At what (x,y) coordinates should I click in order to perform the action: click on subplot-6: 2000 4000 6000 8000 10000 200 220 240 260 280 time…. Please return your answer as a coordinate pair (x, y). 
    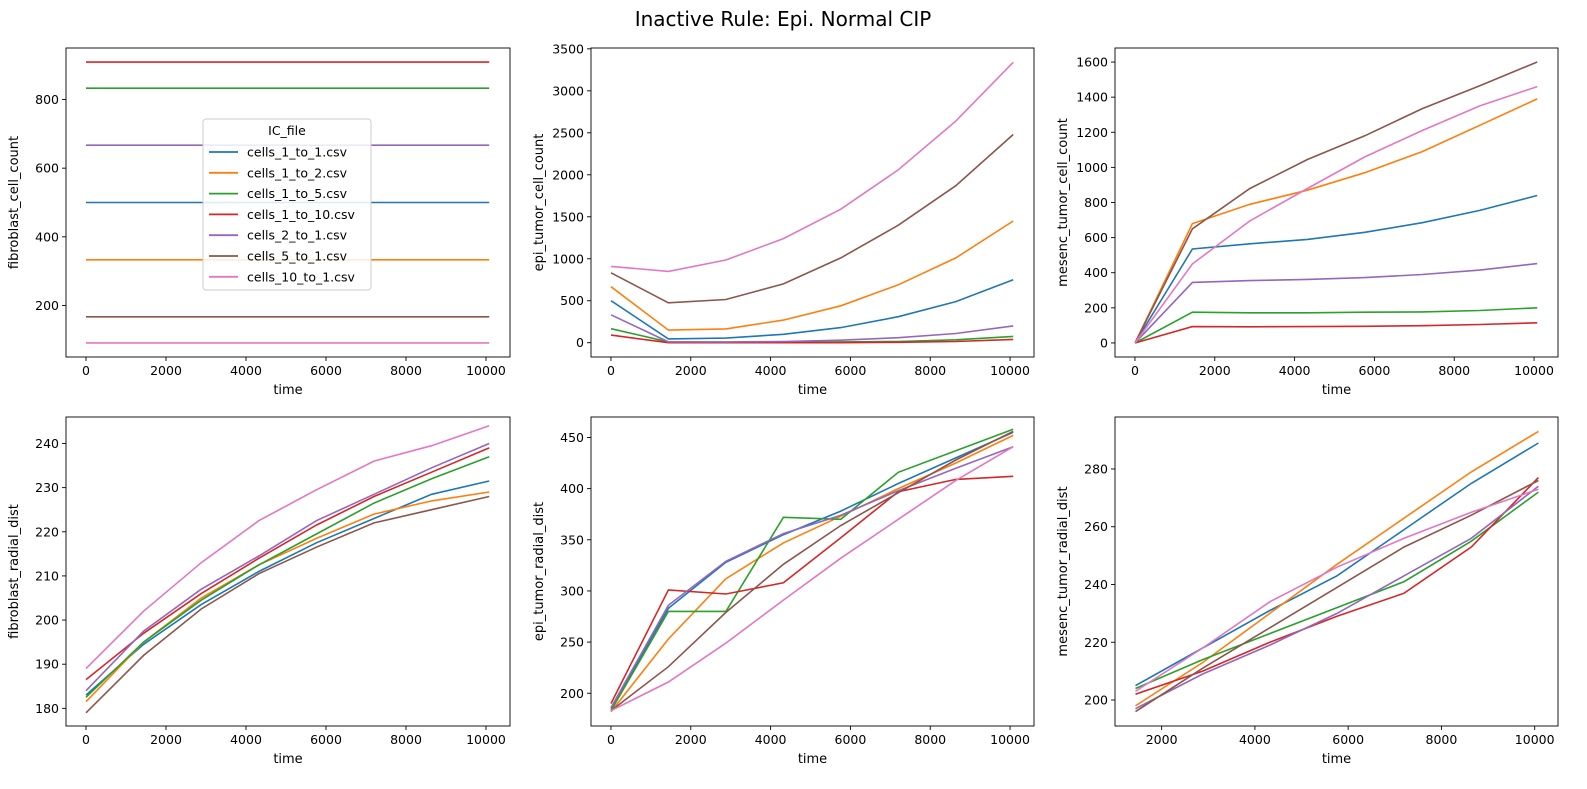
    Looking at the image, I should click on (1307, 591).